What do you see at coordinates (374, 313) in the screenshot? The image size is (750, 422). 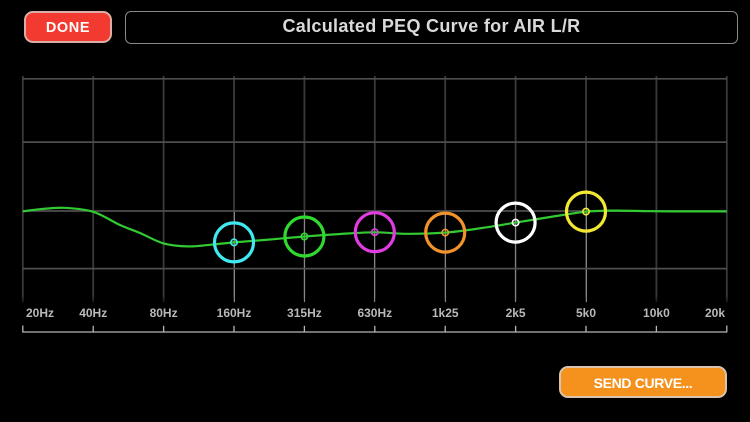 I see `svg-text: 630Hz` at bounding box center [374, 313].